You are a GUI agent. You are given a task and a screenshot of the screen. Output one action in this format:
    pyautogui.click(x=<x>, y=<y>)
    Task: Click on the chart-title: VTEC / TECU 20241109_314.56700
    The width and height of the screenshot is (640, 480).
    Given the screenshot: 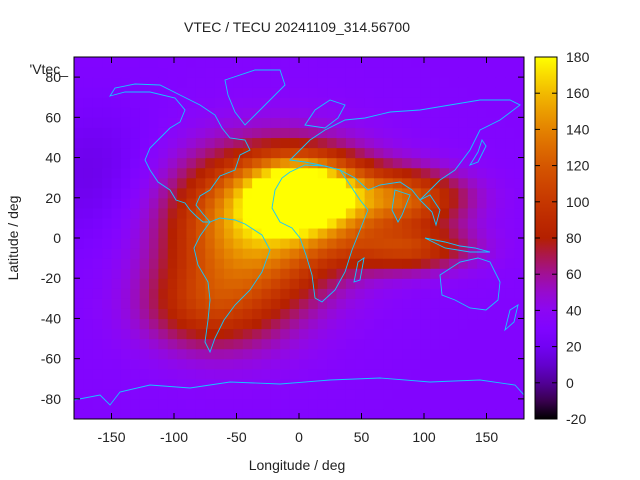 What is the action you would take?
    pyautogui.click(x=297, y=27)
    